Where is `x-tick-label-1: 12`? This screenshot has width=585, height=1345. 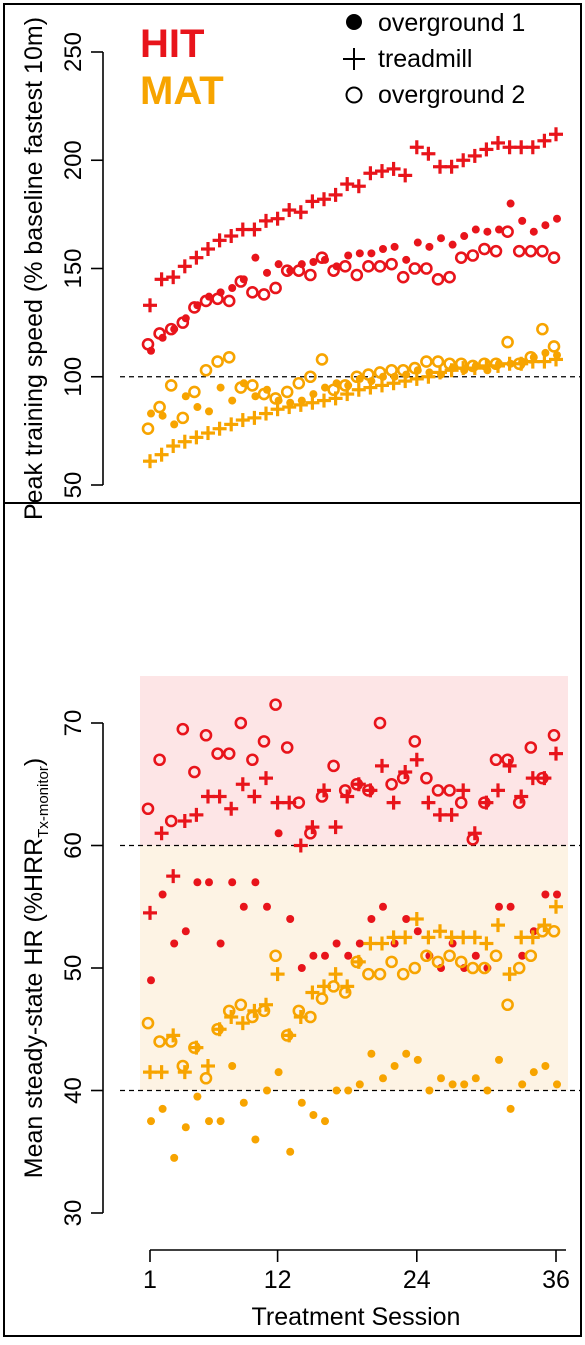
x-tick-label-1: 12 is located at coordinates (278, 1280).